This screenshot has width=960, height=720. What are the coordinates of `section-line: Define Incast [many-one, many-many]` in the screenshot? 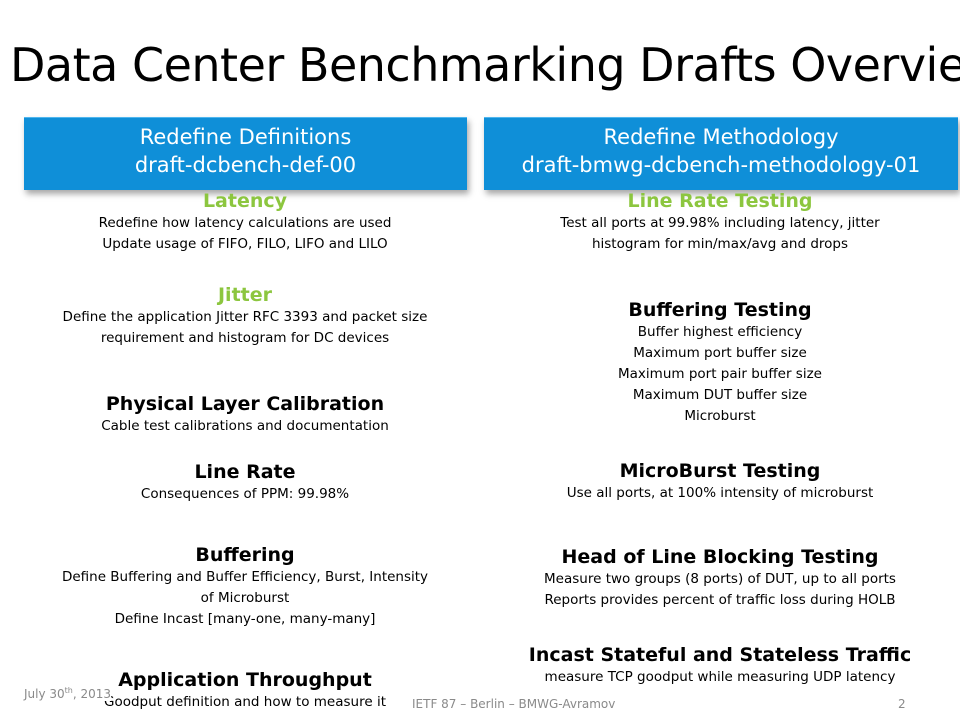 It's located at (245, 619).